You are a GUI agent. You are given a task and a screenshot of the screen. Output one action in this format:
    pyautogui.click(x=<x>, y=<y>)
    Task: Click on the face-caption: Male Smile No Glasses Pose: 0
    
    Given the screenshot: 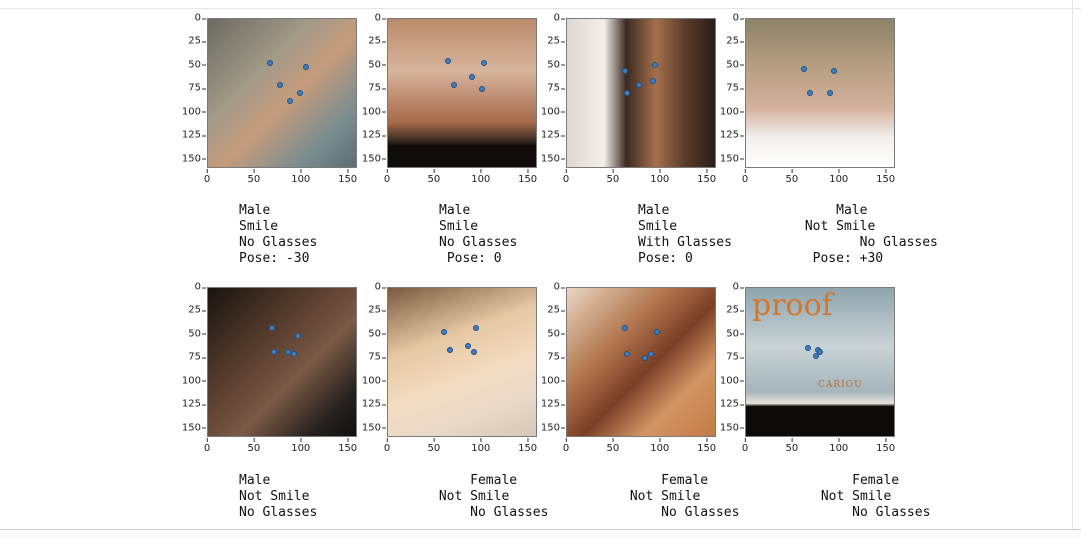 What is the action you would take?
    pyautogui.click(x=478, y=235)
    